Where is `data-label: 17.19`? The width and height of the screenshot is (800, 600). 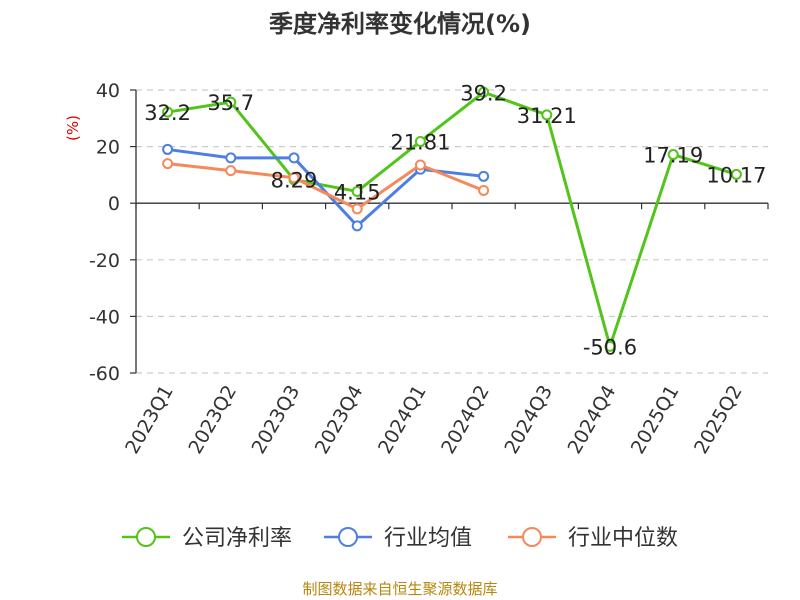
data-label: 17.19 is located at coordinates (673, 156).